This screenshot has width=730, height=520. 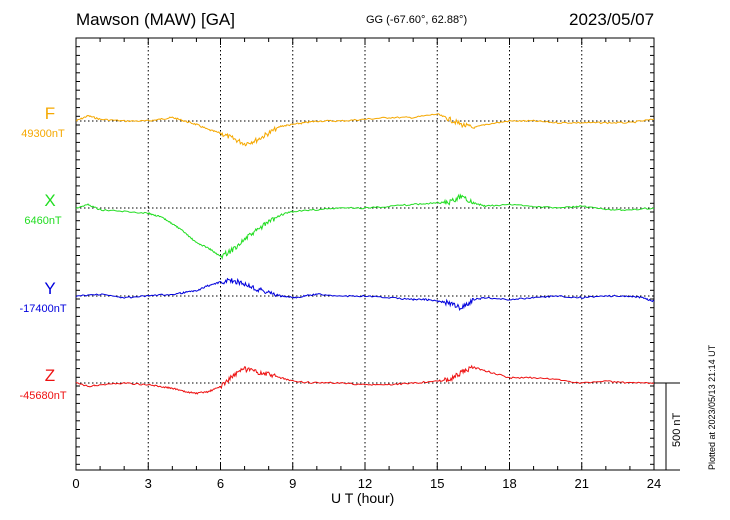 I want to click on x-tick-label: 3, so click(x=148, y=483).